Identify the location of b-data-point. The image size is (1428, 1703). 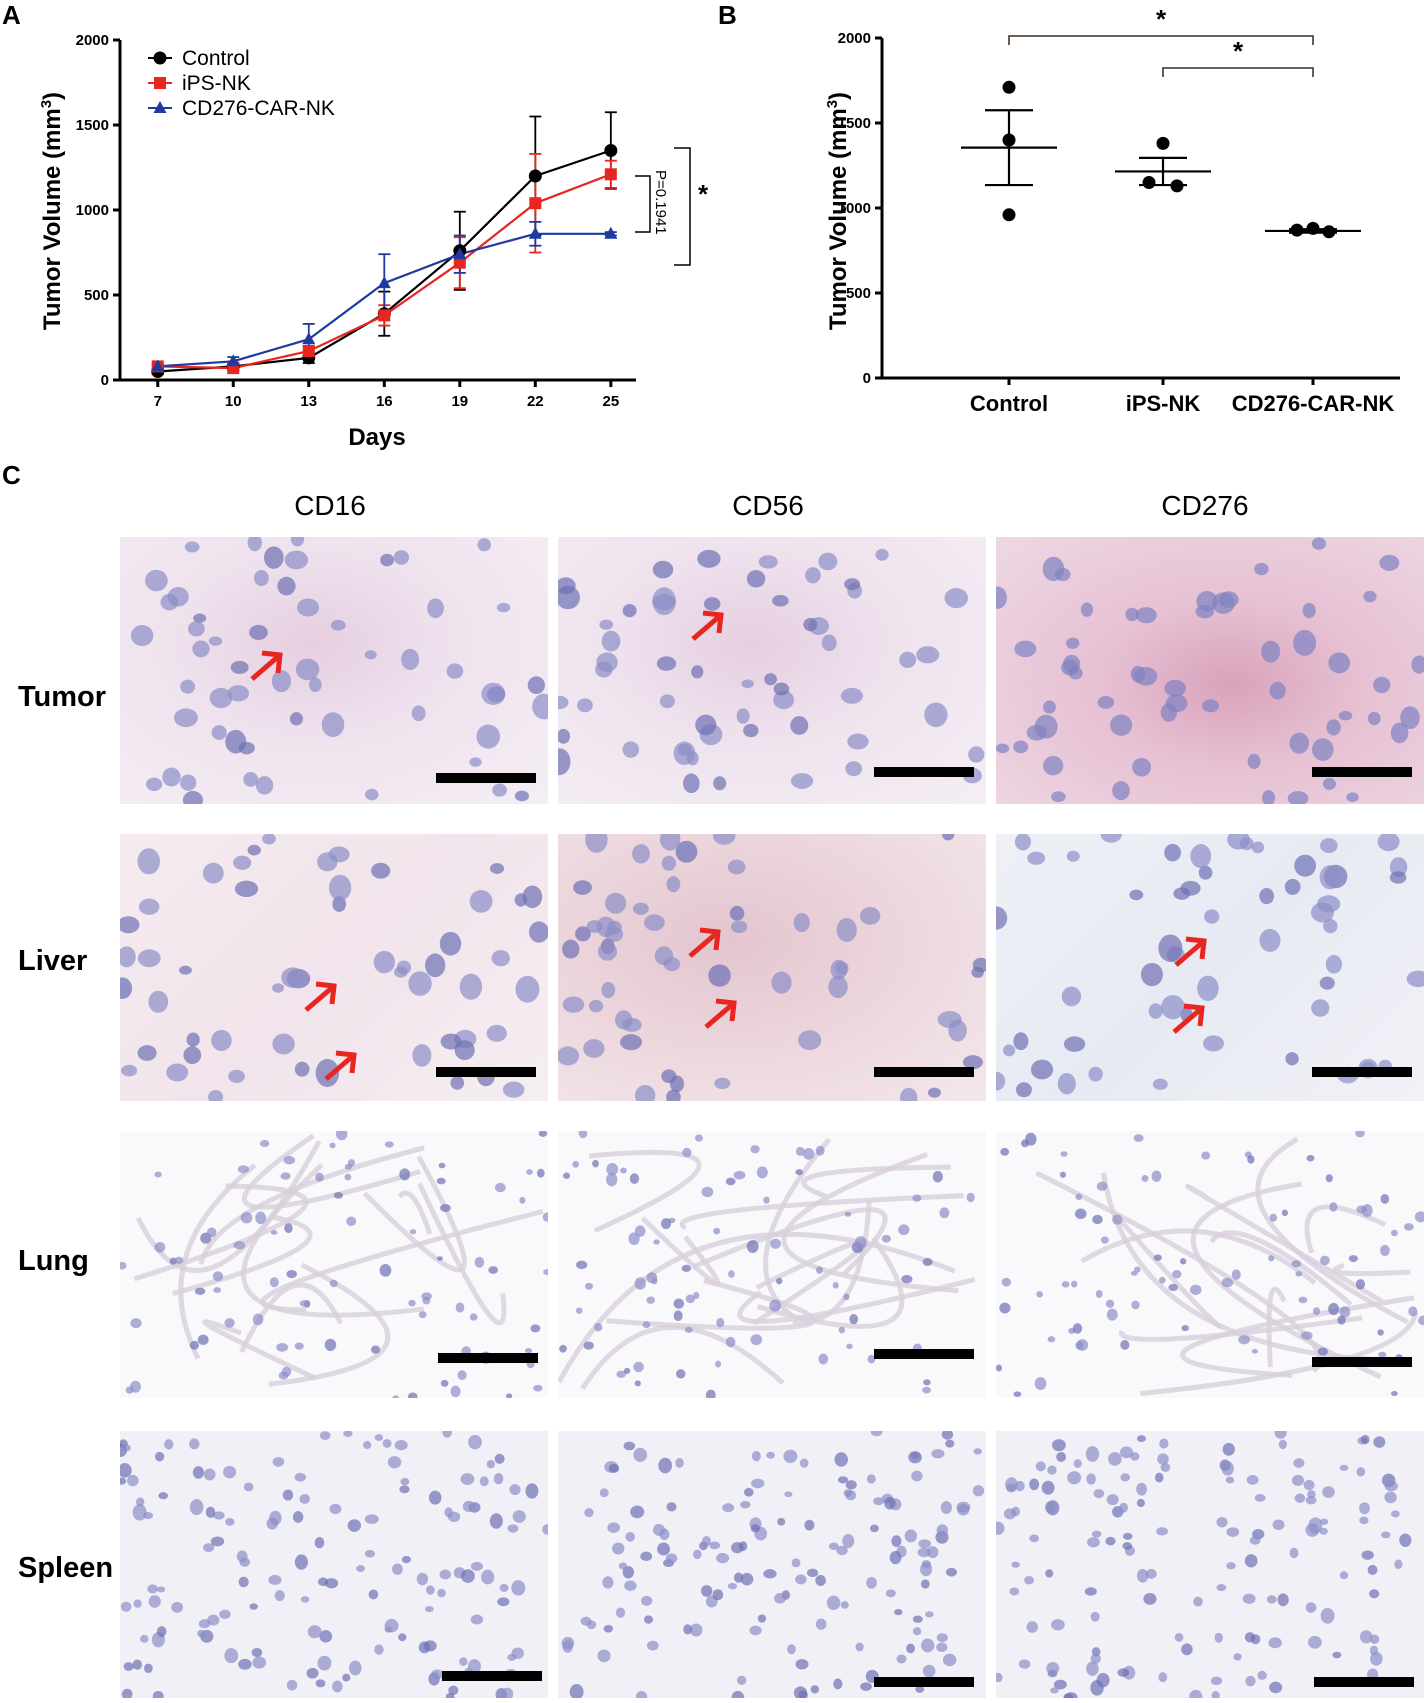
(1149, 182).